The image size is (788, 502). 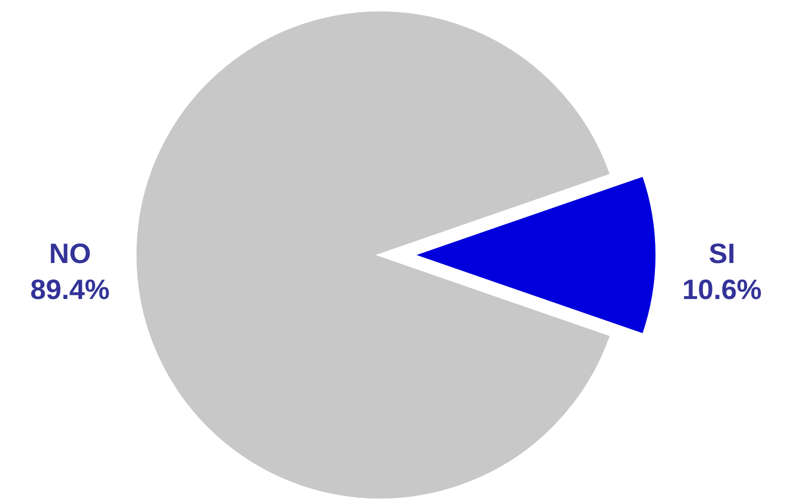 I want to click on data-label: 89.4%, so click(x=70, y=289).